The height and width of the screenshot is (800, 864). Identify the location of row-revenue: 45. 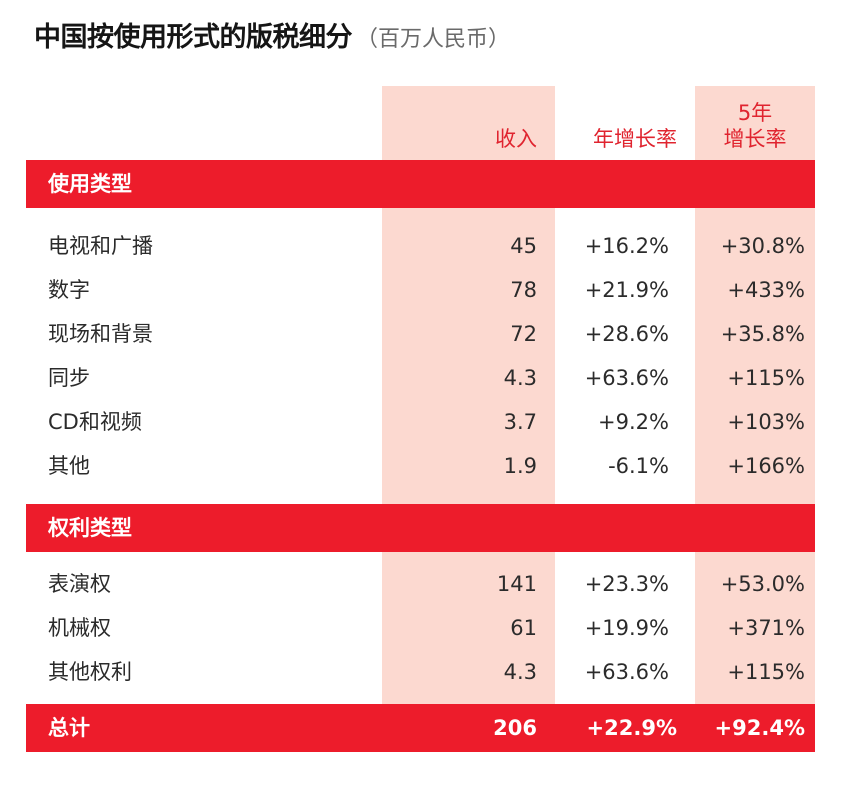
(523, 246).